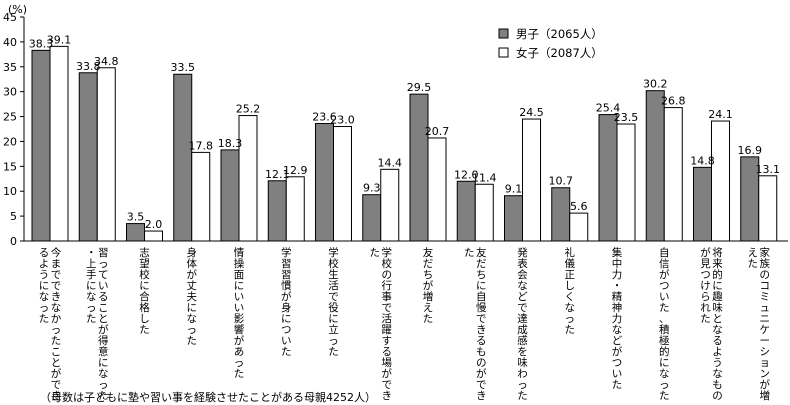 The width and height of the screenshot is (790, 405). I want to click on category-label: く, so click(570, 297).